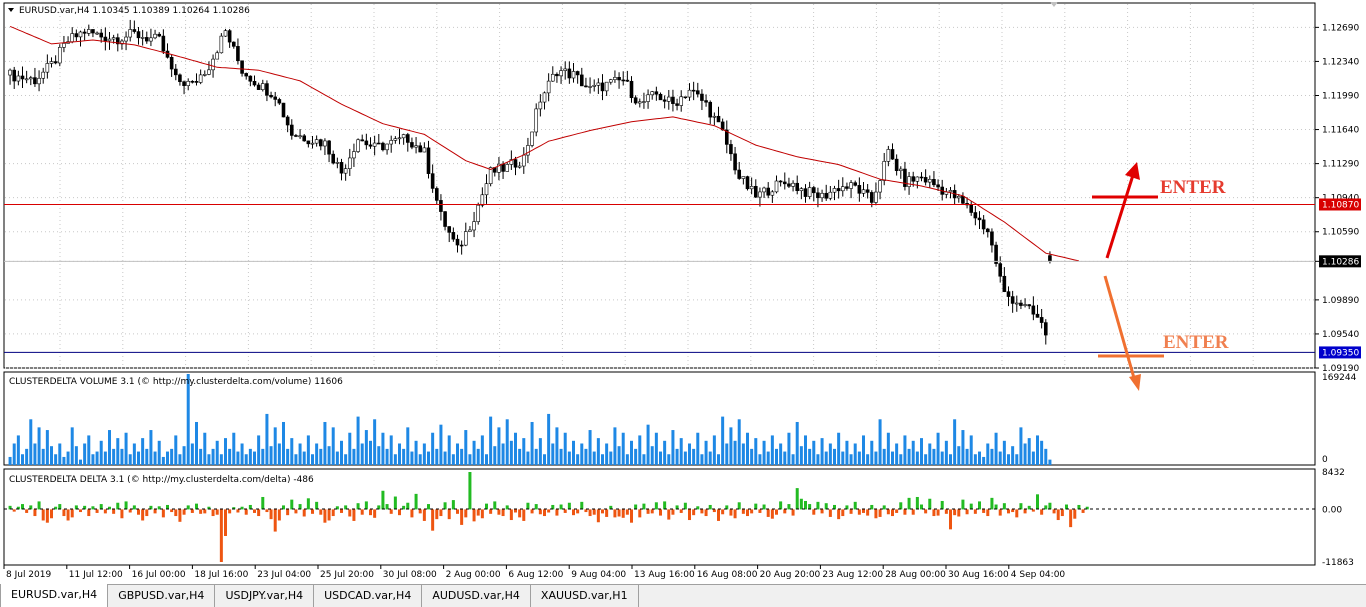 This screenshot has height=607, width=1366. Describe the element at coordinates (265, 596) in the screenshot. I see `tab-usdjpy-var-h4: USDJPY.var,H4` at that location.